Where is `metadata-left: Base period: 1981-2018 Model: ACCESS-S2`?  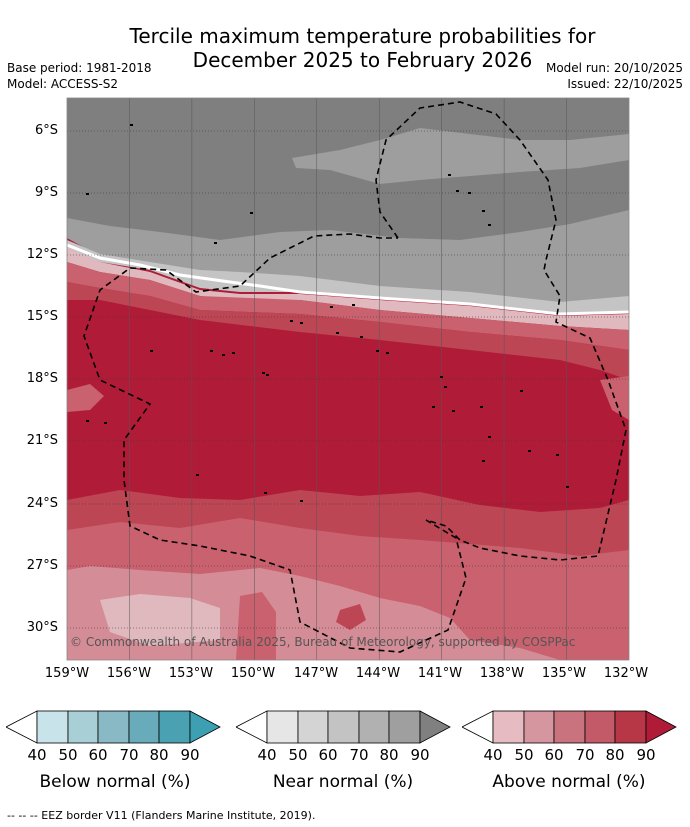
metadata-left: Base period: 1981-2018 Model: ACCESS-S2 is located at coordinates (79, 76).